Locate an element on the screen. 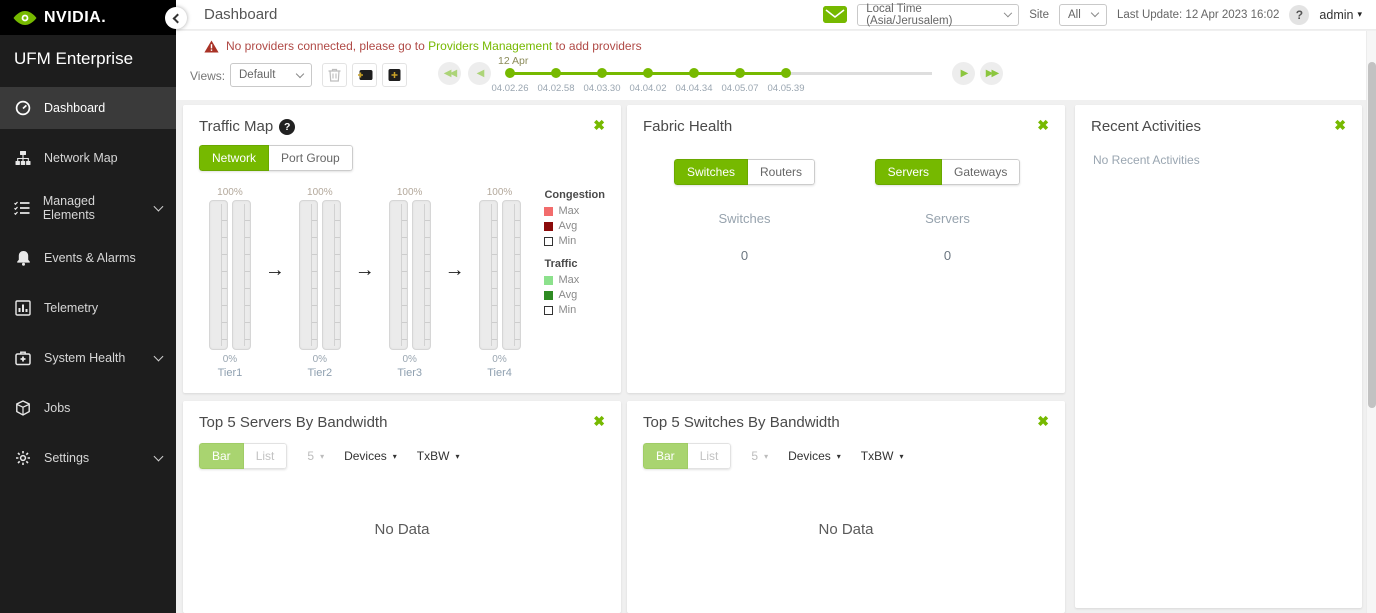 This screenshot has width=1376, height=613. save-view-button is located at coordinates (364, 75).